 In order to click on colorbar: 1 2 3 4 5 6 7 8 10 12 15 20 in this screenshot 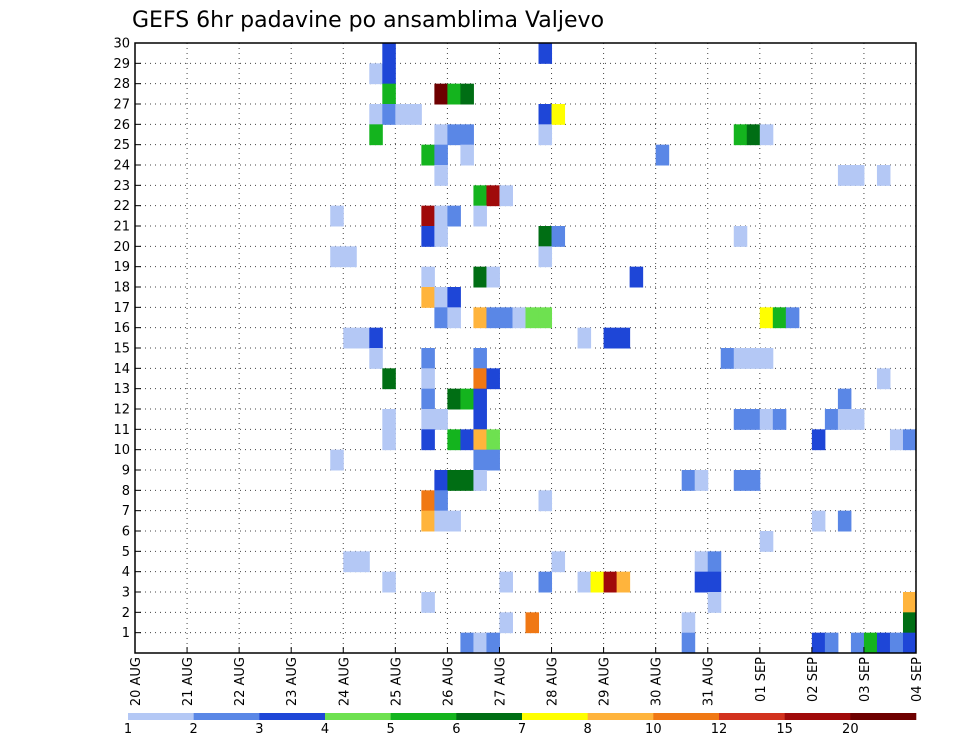, I will do `click(520, 725)`.